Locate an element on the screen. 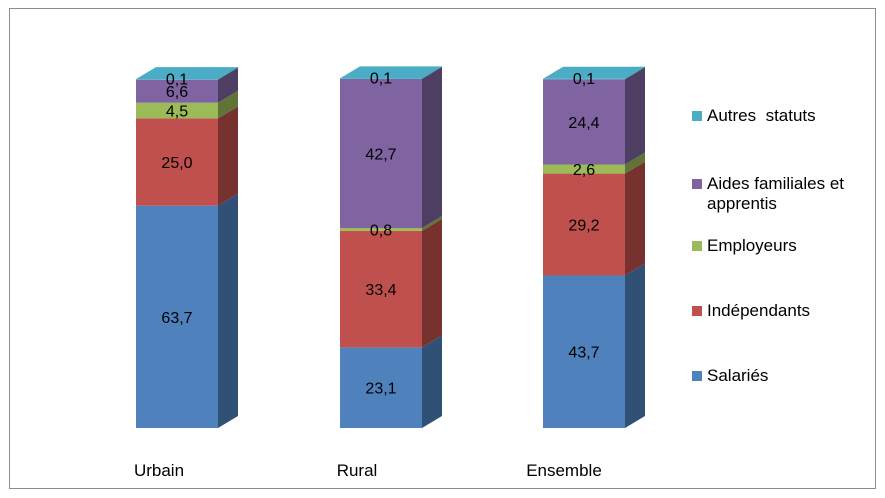 The width and height of the screenshot is (885, 498). legend-label: Aides familiales et apprentis is located at coordinates (778, 193).